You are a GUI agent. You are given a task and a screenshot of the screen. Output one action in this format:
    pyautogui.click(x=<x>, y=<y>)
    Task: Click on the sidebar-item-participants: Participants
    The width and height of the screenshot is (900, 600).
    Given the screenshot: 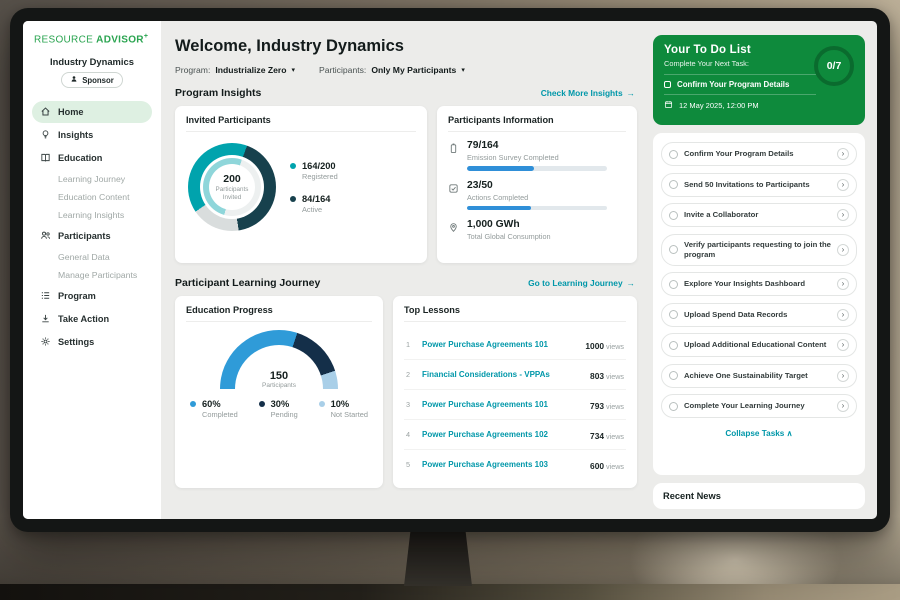 What is the action you would take?
    pyautogui.click(x=92, y=236)
    